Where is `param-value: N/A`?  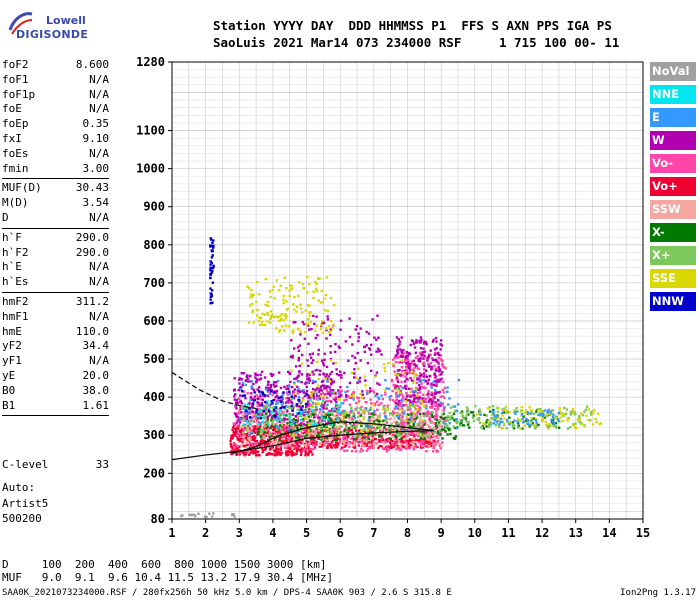
param-value: N/A is located at coordinates (99, 217).